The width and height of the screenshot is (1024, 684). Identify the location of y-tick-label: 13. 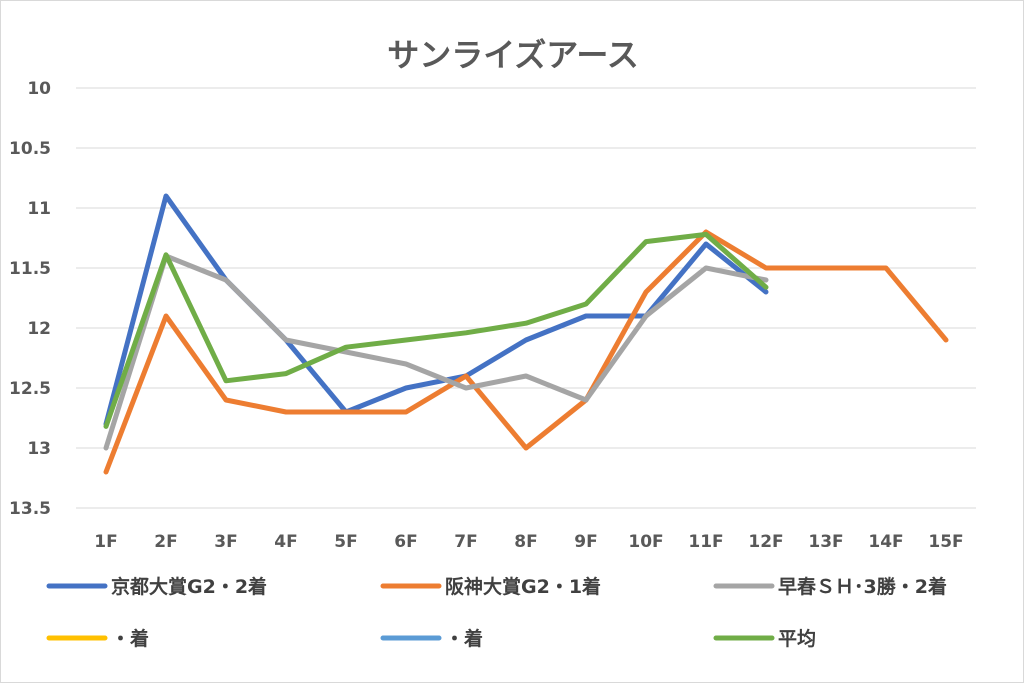
(39, 449).